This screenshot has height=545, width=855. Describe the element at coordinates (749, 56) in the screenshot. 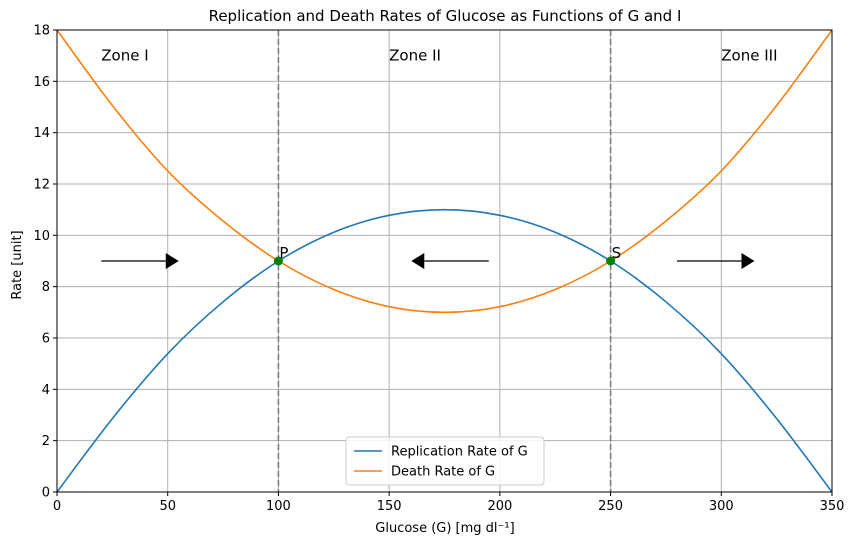

I see `zone-label: Zone III` at that location.